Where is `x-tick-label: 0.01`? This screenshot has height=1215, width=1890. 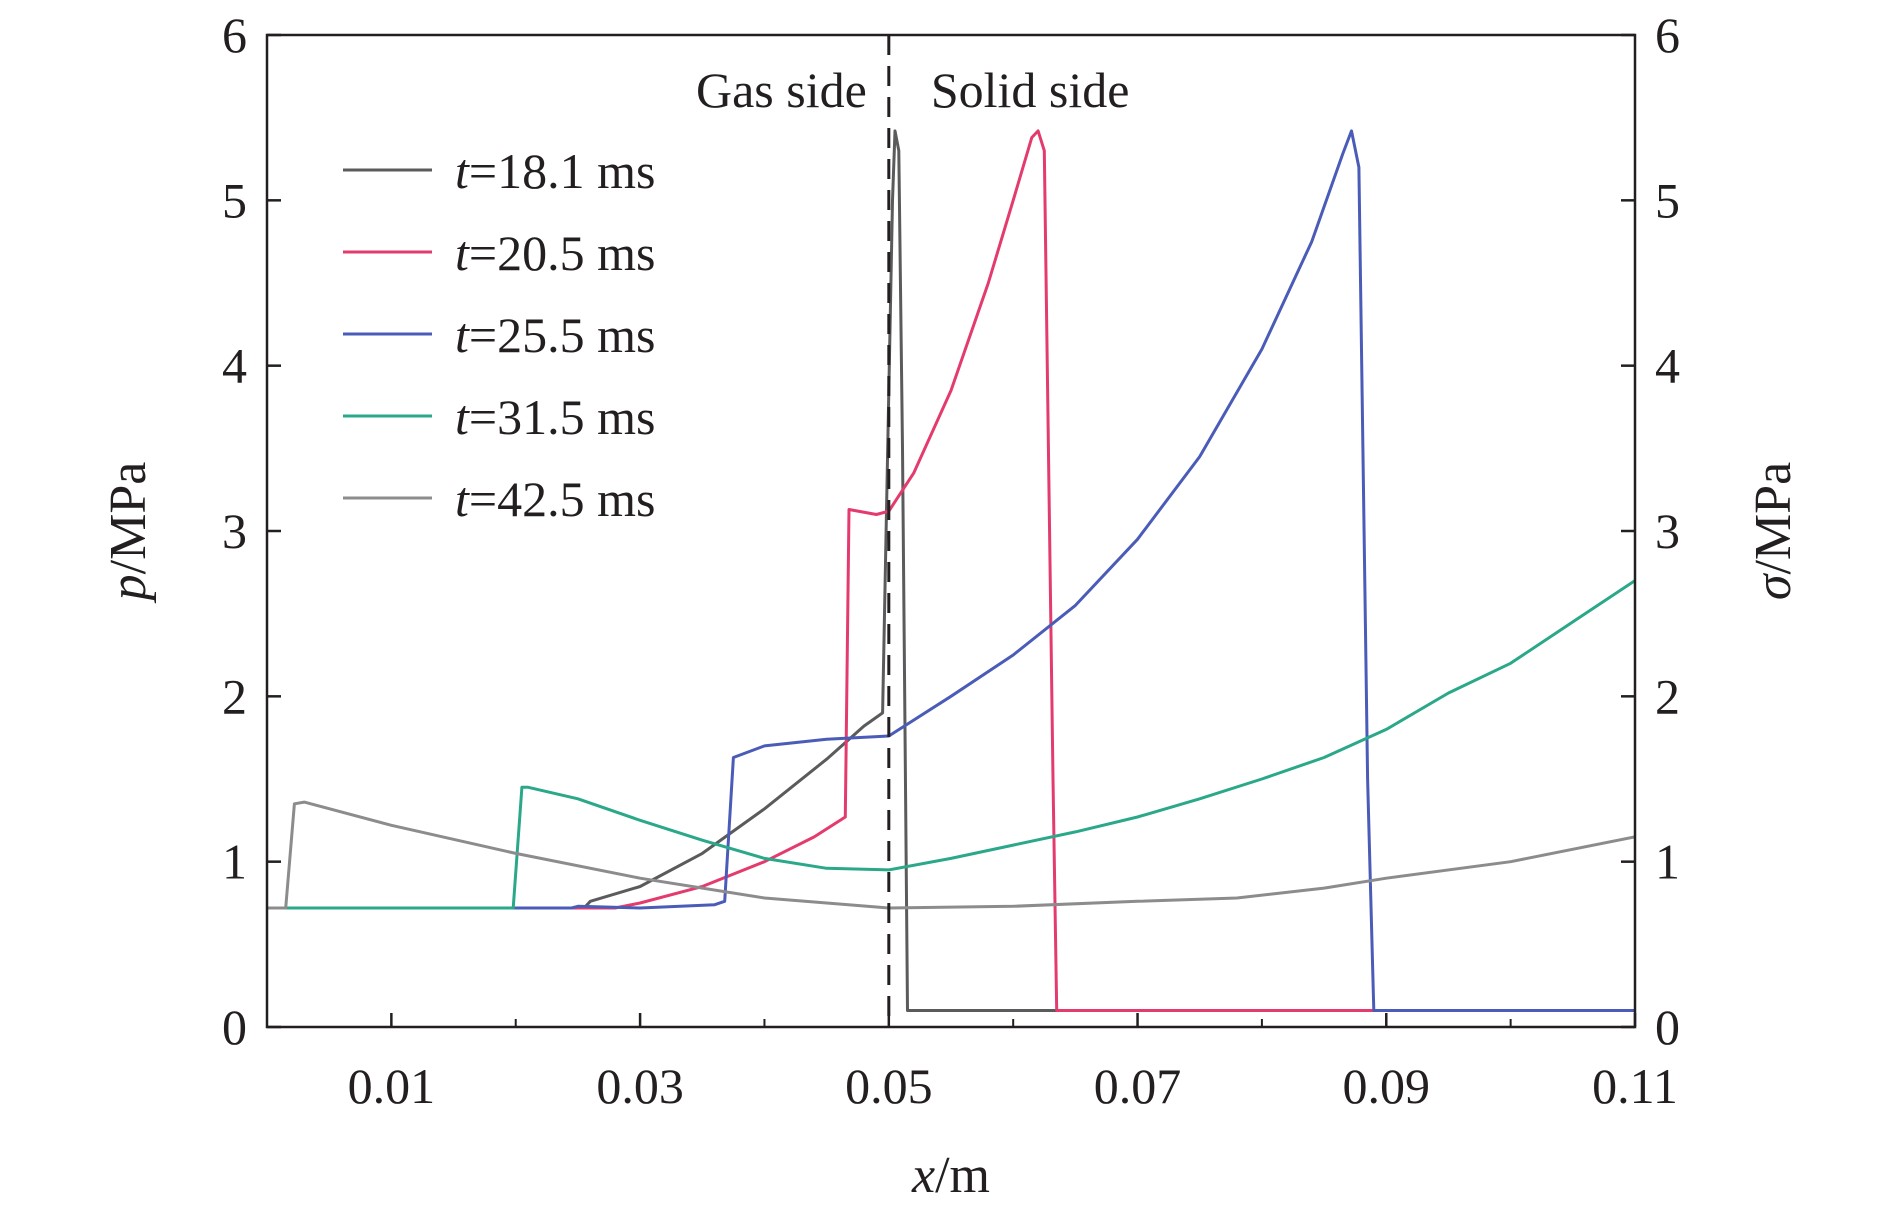
x-tick-label: 0.01 is located at coordinates (392, 1086).